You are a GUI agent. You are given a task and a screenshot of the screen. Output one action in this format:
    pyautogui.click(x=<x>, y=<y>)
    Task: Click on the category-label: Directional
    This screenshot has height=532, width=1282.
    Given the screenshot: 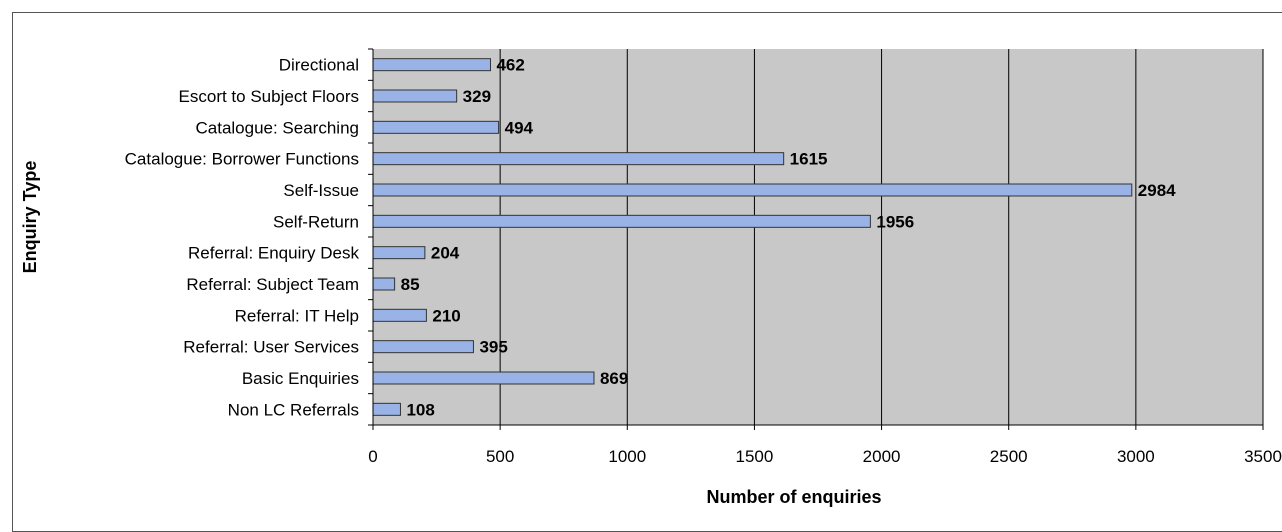 What is the action you would take?
    pyautogui.click(x=319, y=65)
    